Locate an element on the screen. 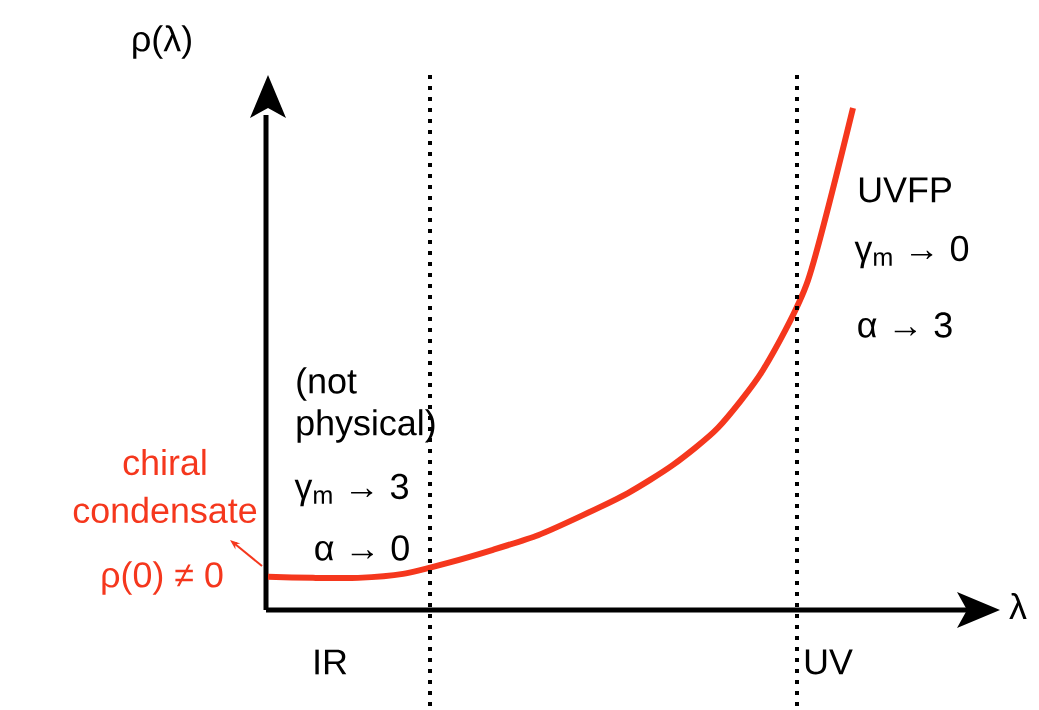  x-axis-title: λ is located at coordinates (1018, 606).